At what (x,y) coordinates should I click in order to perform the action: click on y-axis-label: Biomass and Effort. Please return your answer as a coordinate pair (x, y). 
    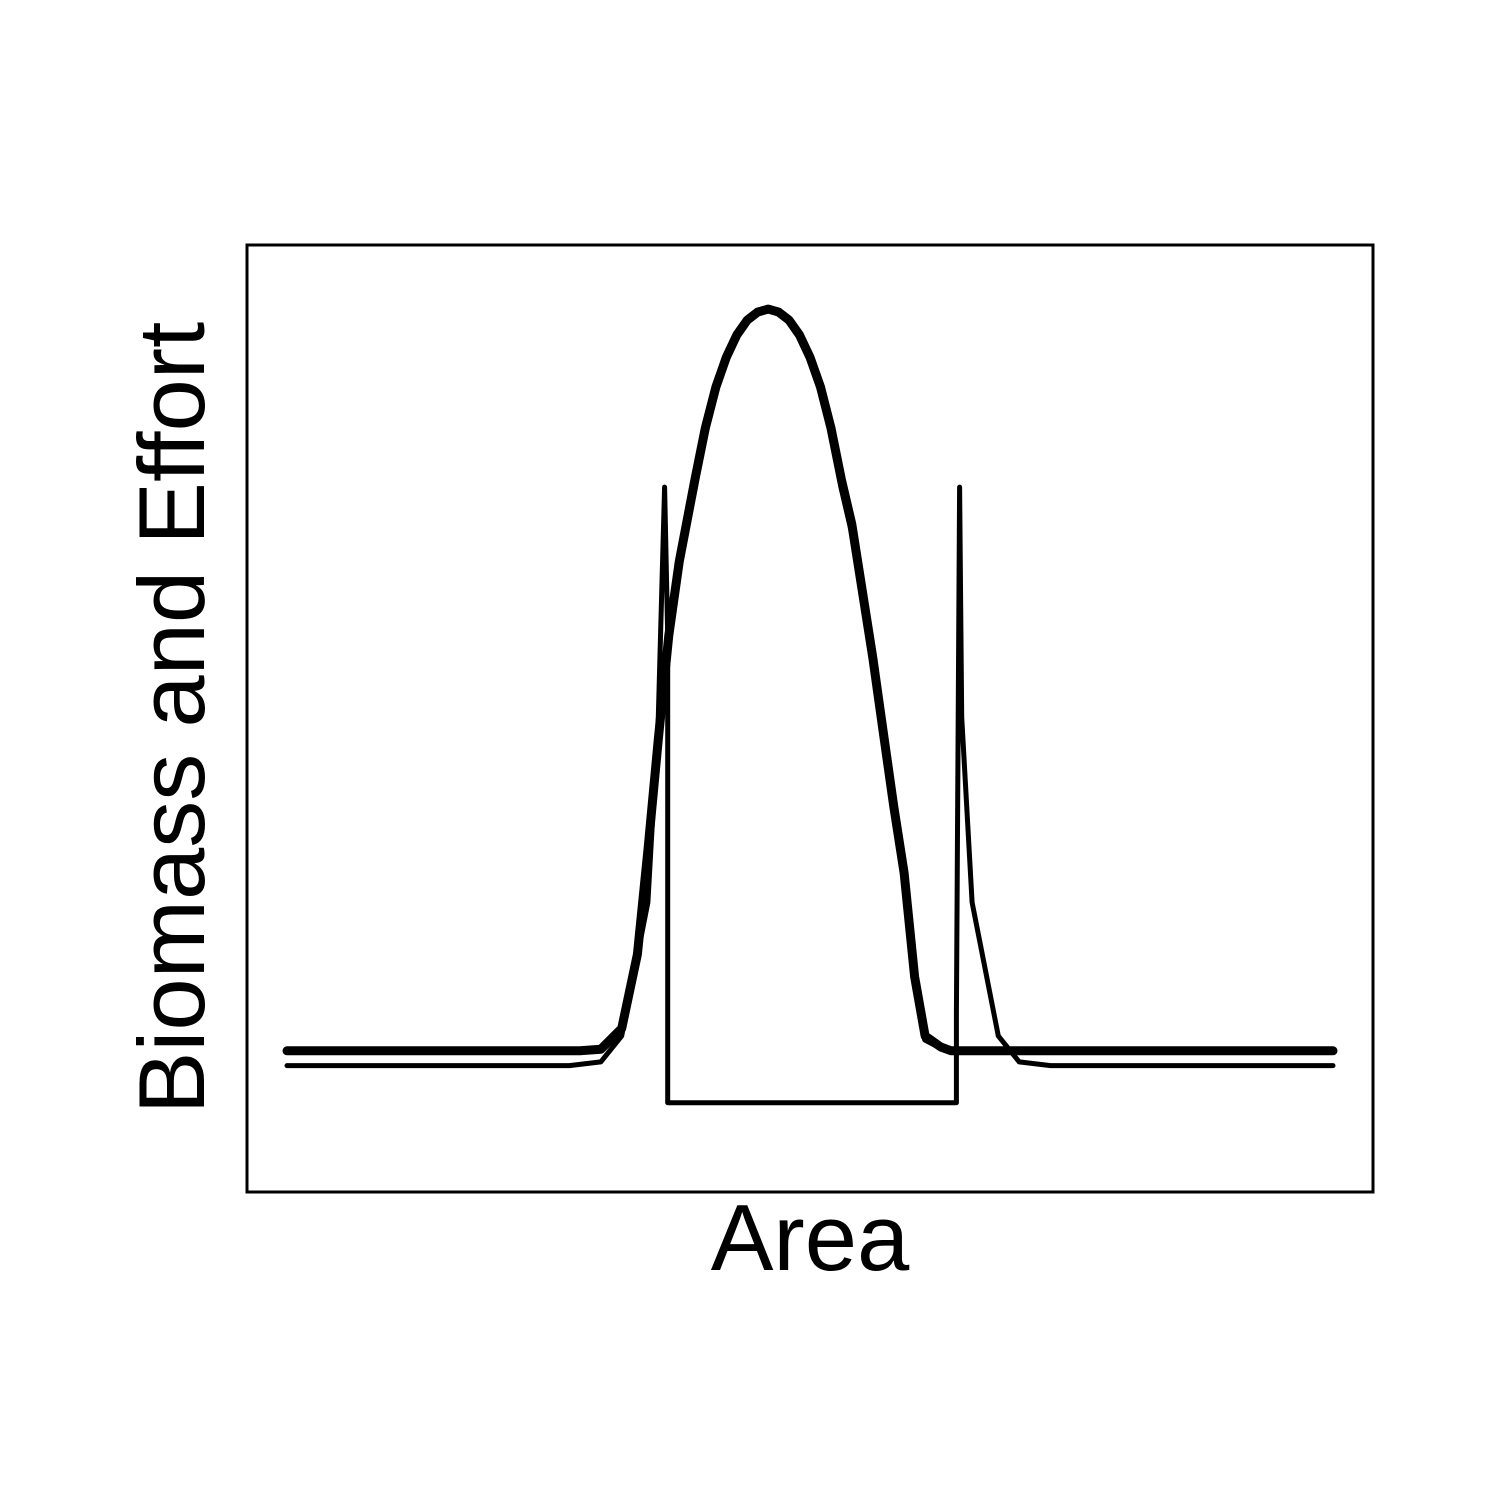
    Looking at the image, I should click on (171, 718).